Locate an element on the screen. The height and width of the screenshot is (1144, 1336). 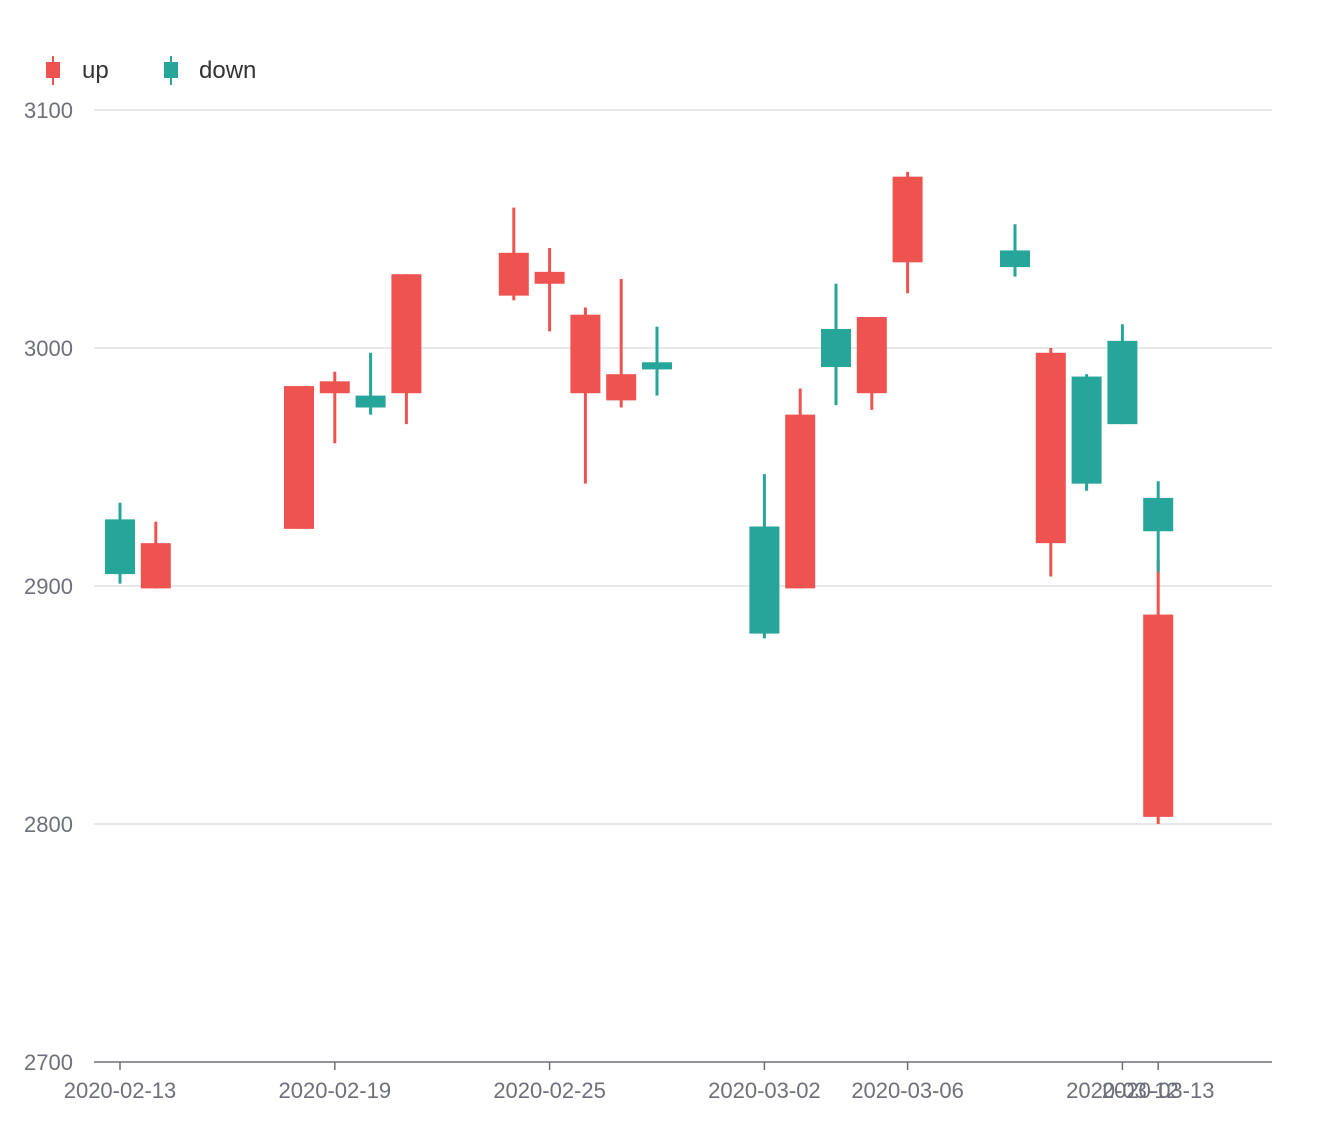
x-tick-label: 2020-03-12 is located at coordinates (1122, 1090).